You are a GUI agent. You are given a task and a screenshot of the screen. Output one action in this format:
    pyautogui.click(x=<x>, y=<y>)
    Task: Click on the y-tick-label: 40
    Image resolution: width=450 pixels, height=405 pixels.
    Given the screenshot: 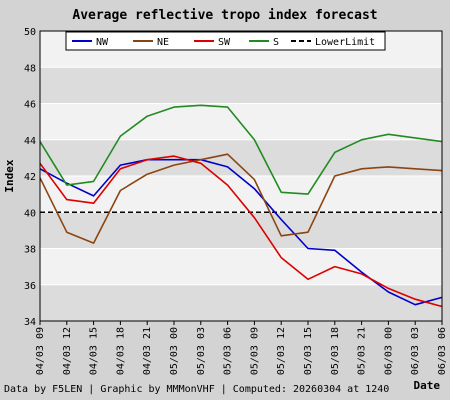 What is the action you would take?
    pyautogui.click(x=30, y=213)
    